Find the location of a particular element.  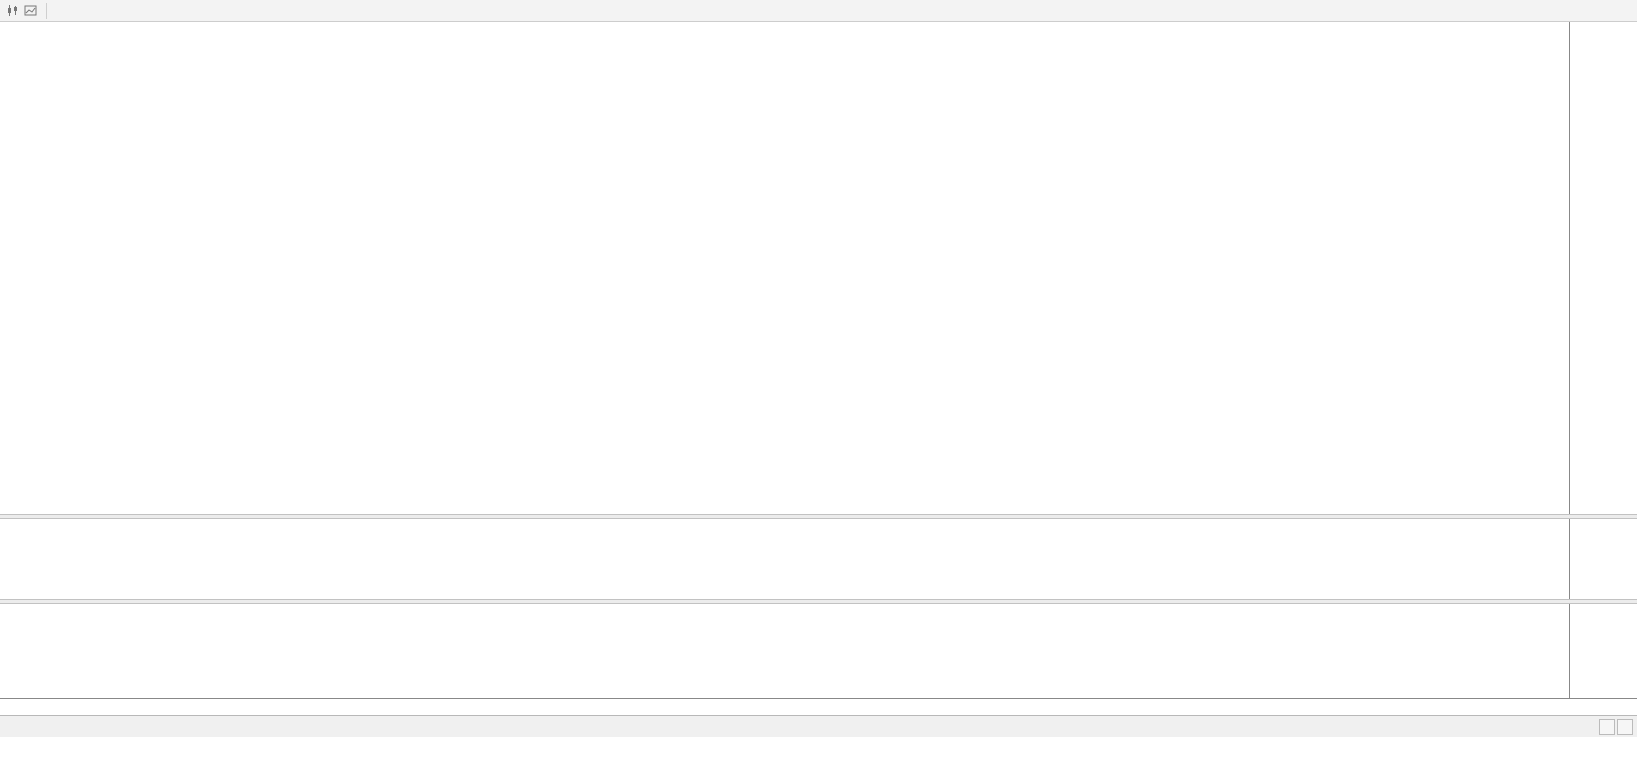

toolbar-separator is located at coordinates (46, 10).